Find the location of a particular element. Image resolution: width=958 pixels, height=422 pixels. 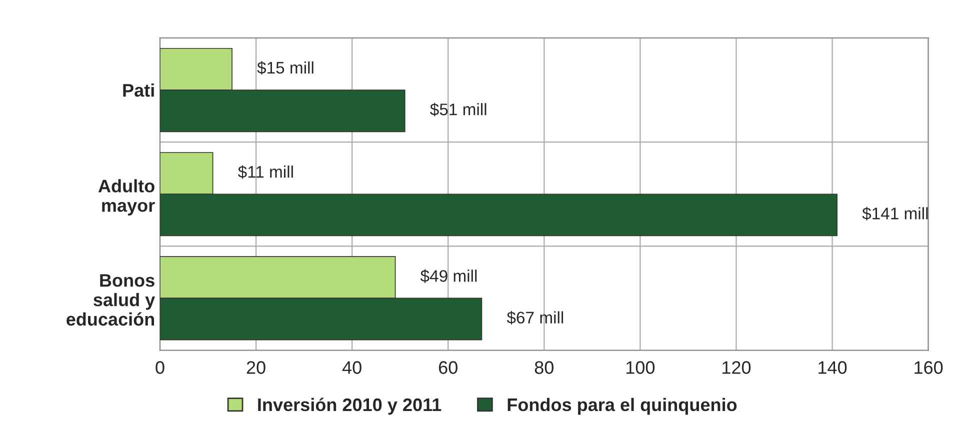

data-label: $67 mill is located at coordinates (535, 317).